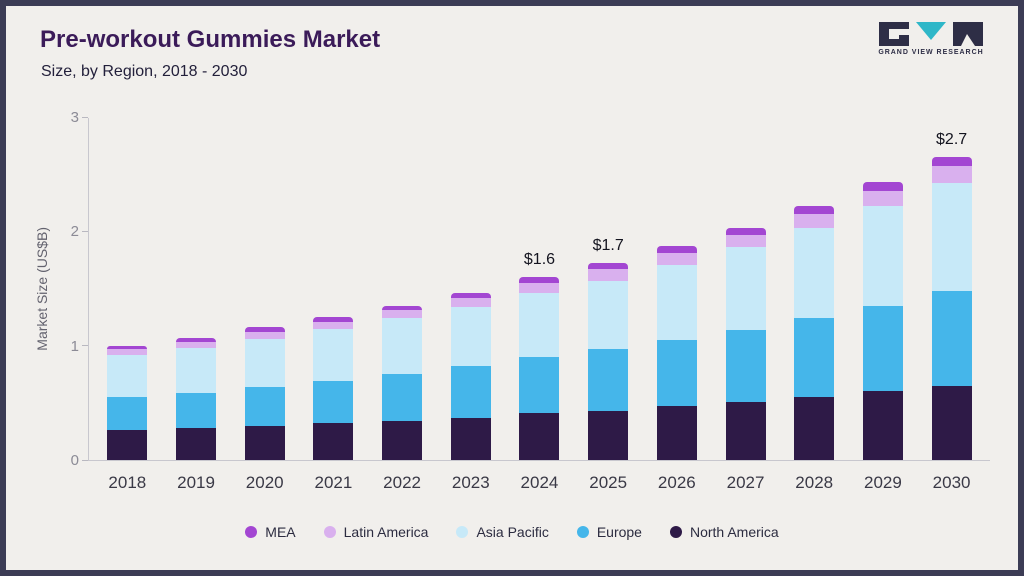 Image resolution: width=1024 pixels, height=576 pixels. Describe the element at coordinates (74, 232) in the screenshot. I see `y-axis-tick-label: 2` at that location.